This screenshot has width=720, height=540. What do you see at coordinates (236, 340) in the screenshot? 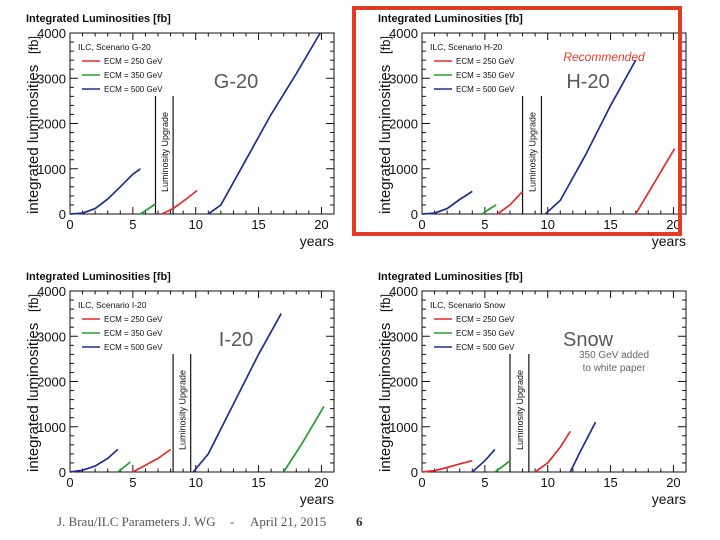
I see `scenario-big-label: I-20` at bounding box center [236, 340].